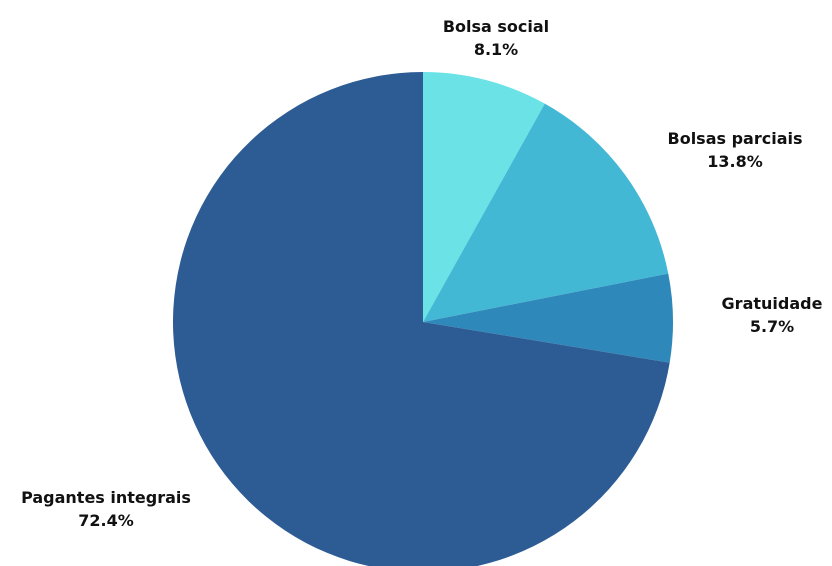 This screenshot has height=566, width=832. I want to click on slice-label-1: Bolsas parciais, so click(735, 138).